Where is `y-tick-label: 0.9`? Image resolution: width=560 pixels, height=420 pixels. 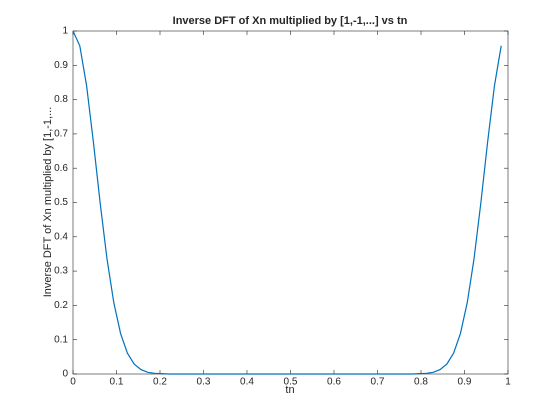
y-tick-label: 0.9 is located at coordinates (61, 65).